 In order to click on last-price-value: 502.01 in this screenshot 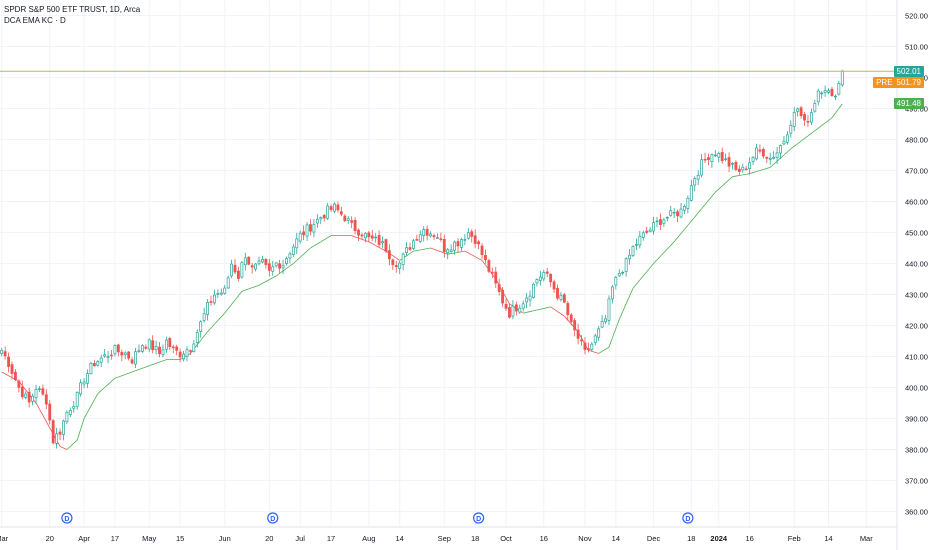, I will do `click(908, 71)`.